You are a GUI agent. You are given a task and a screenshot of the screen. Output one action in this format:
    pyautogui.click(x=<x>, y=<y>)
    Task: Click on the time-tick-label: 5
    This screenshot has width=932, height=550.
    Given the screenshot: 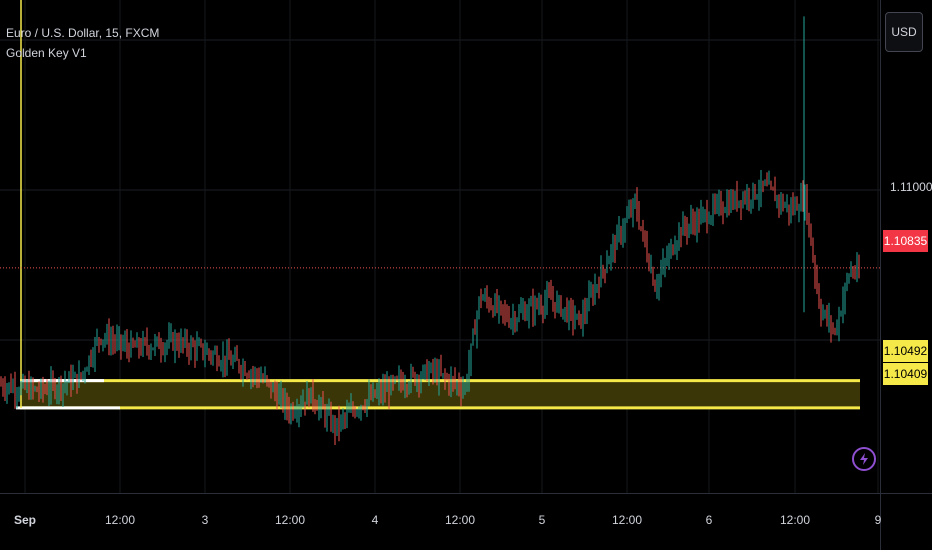 What is the action you would take?
    pyautogui.click(x=542, y=520)
    